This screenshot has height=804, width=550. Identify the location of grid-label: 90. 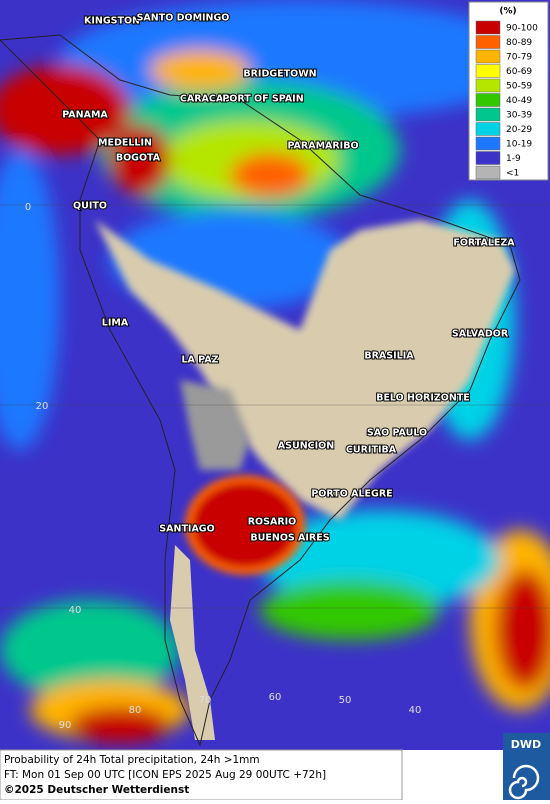
(65, 725).